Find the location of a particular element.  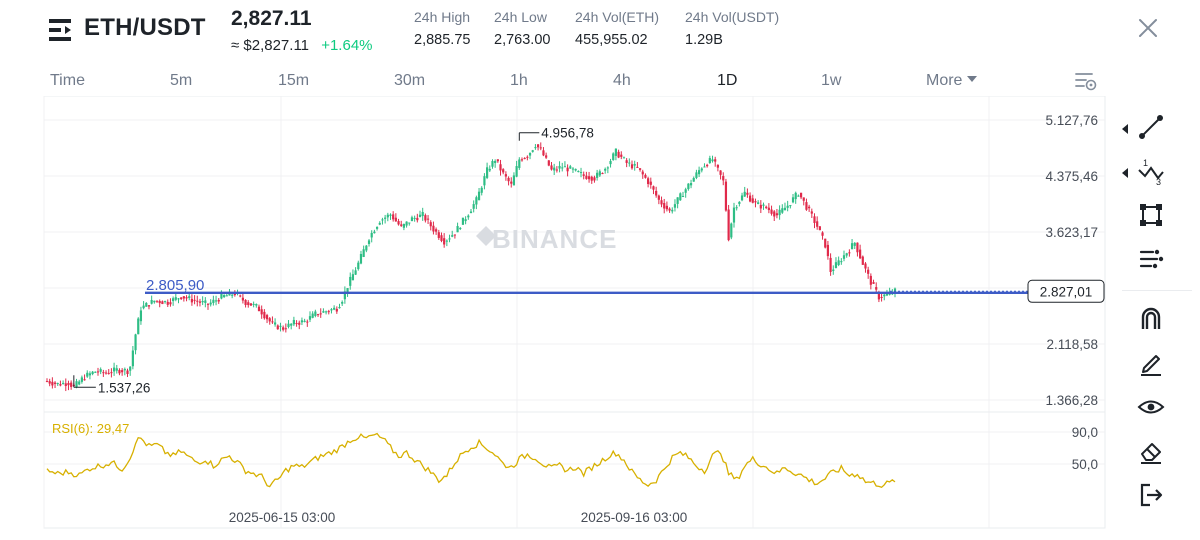

price-tick-label: 5.127,76 is located at coordinates (1071, 120).